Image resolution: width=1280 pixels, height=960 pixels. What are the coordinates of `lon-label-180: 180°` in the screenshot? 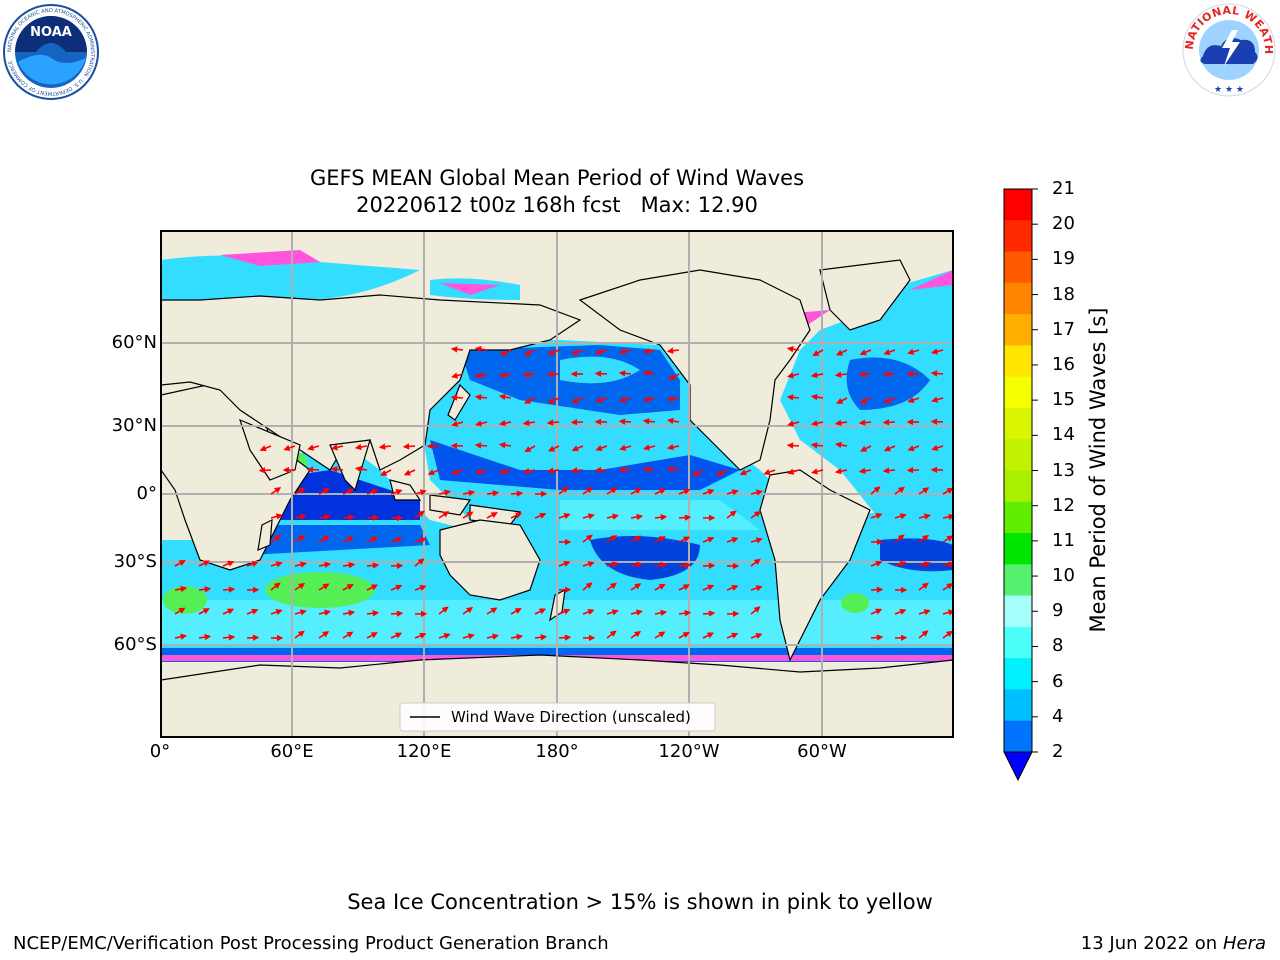 It's located at (557, 751).